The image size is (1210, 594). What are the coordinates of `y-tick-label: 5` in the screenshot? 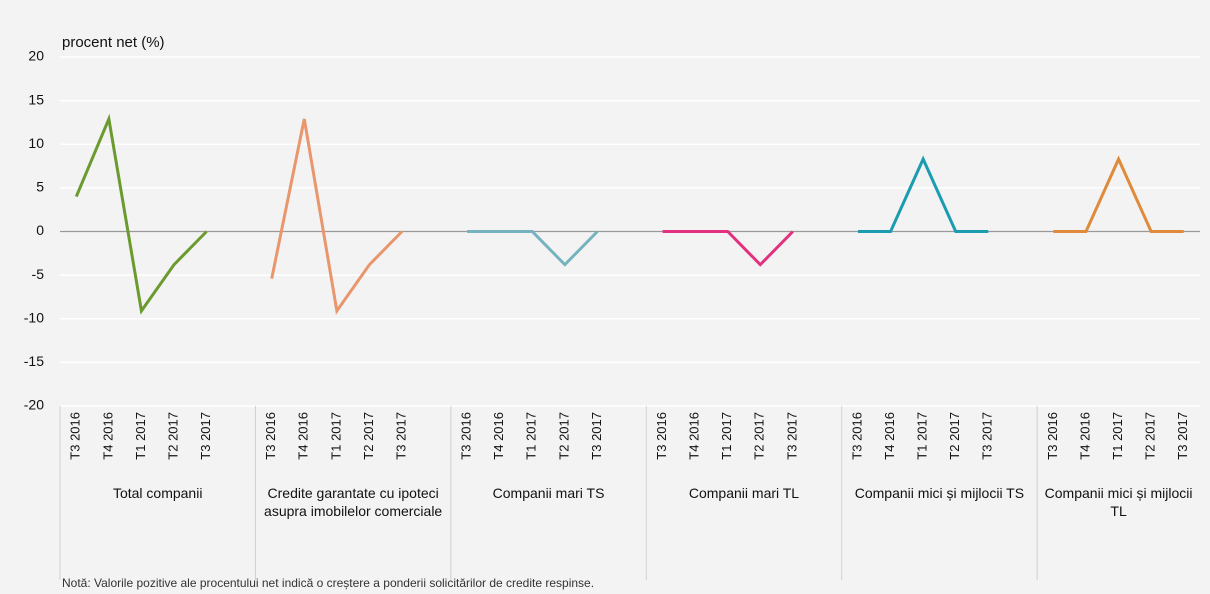 It's located at (40, 187).